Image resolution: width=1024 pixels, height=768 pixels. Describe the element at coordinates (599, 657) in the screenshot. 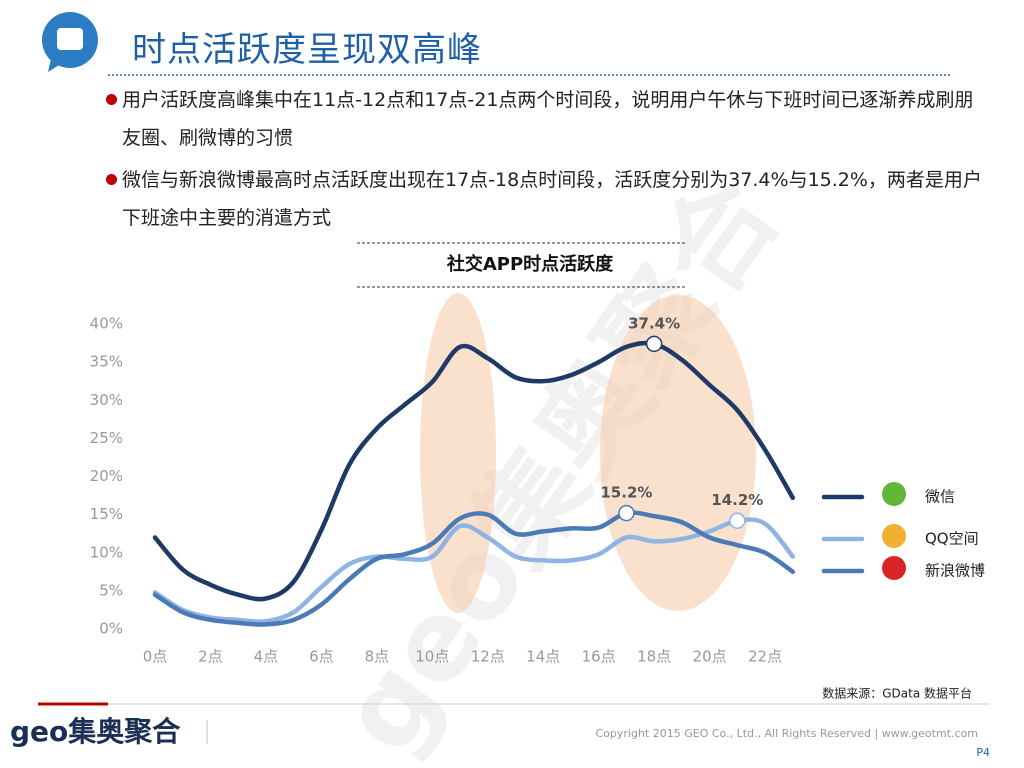

I see `x-tick-label: 16点` at that location.